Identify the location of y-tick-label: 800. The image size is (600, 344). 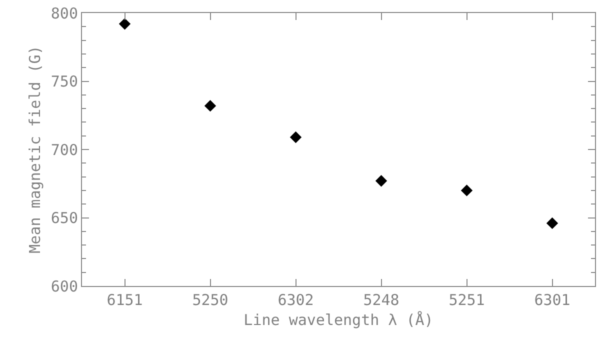
(64, 13).